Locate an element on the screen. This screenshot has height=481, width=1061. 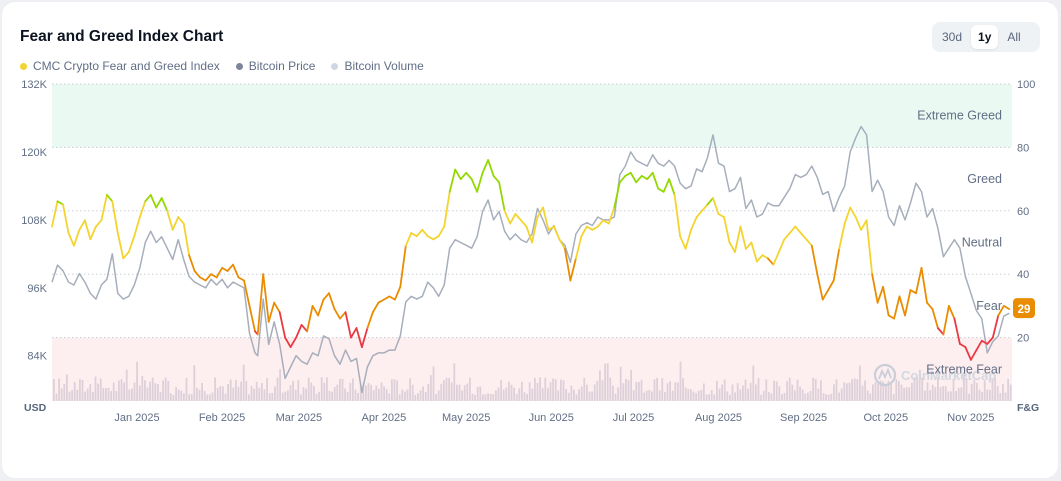
legend-item-fear-greed: CMC Crypto Fear and Greed Index is located at coordinates (120, 66).